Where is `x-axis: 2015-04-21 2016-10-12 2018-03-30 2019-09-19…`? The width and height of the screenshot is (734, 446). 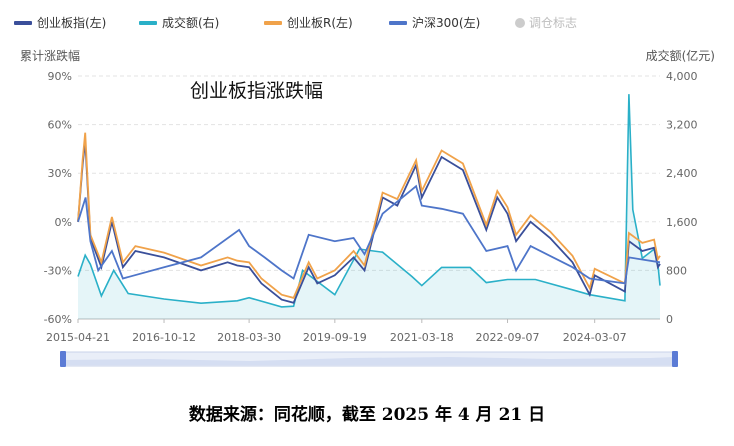 x-axis: 2015-04-21 2016-10-12 2018-03-30 2019-09-19… is located at coordinates (353, 331).